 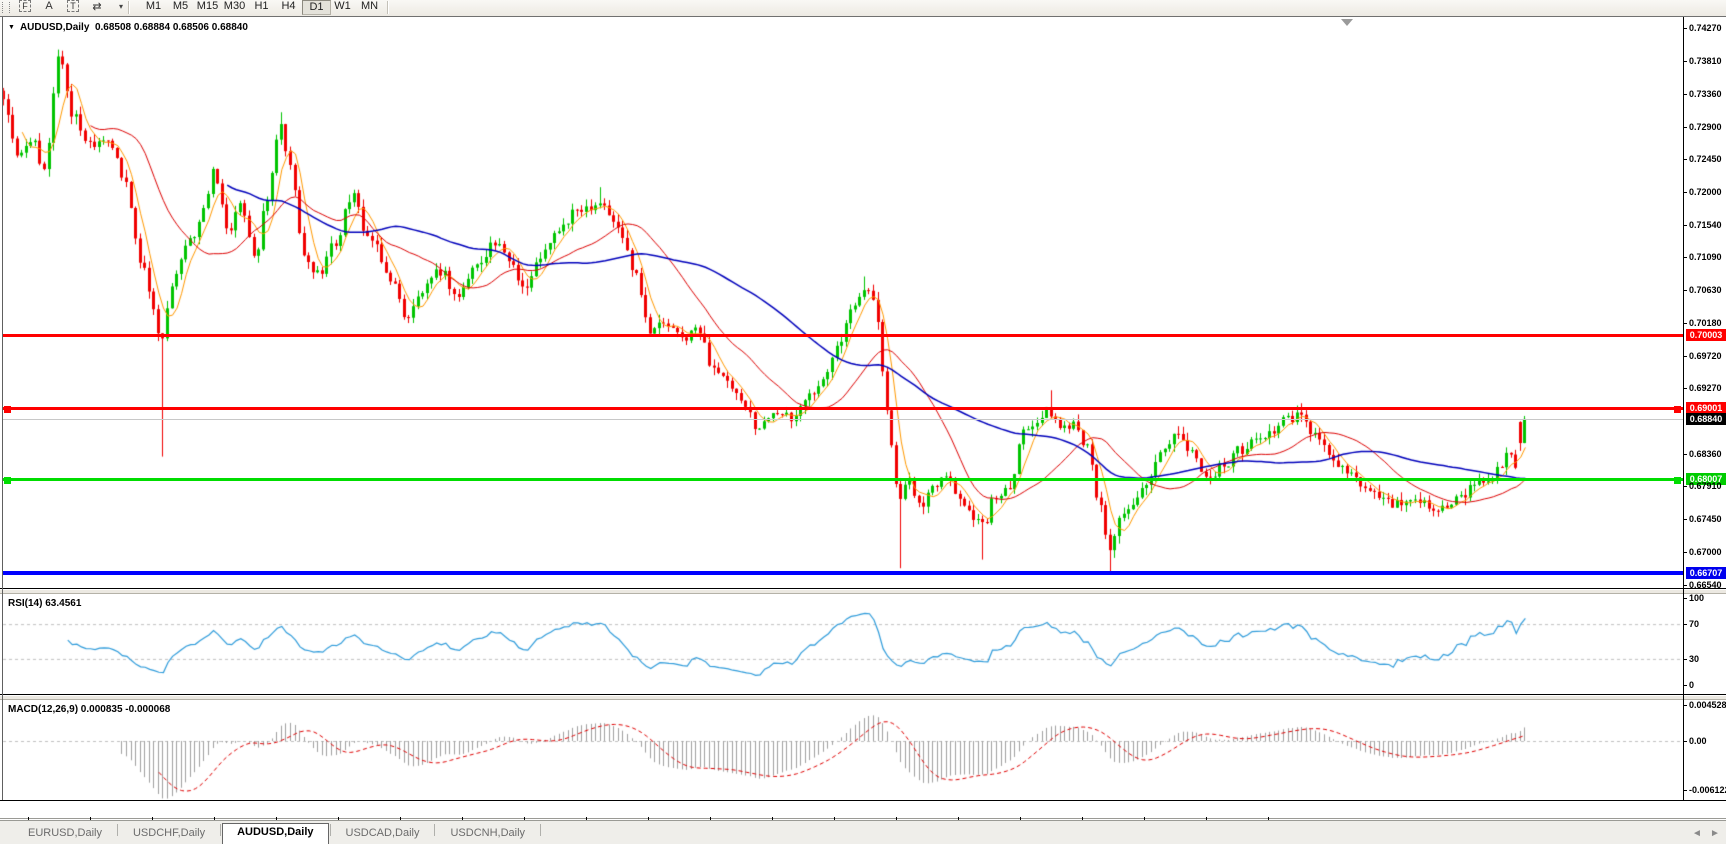 What do you see at coordinates (1705, 127) in the screenshot?
I see `price-tick-0.72900: 0.72900` at bounding box center [1705, 127].